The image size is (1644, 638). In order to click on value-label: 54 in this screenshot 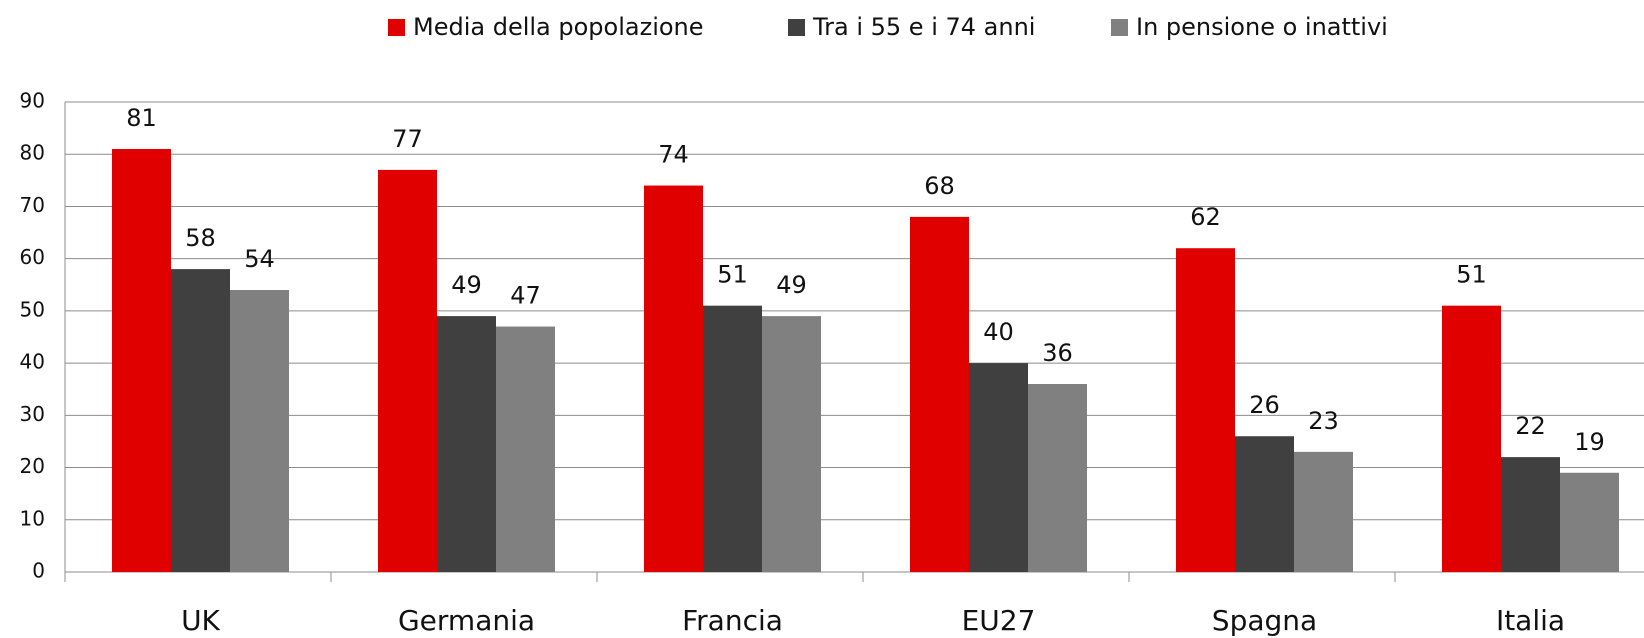, I will do `click(259, 259)`.